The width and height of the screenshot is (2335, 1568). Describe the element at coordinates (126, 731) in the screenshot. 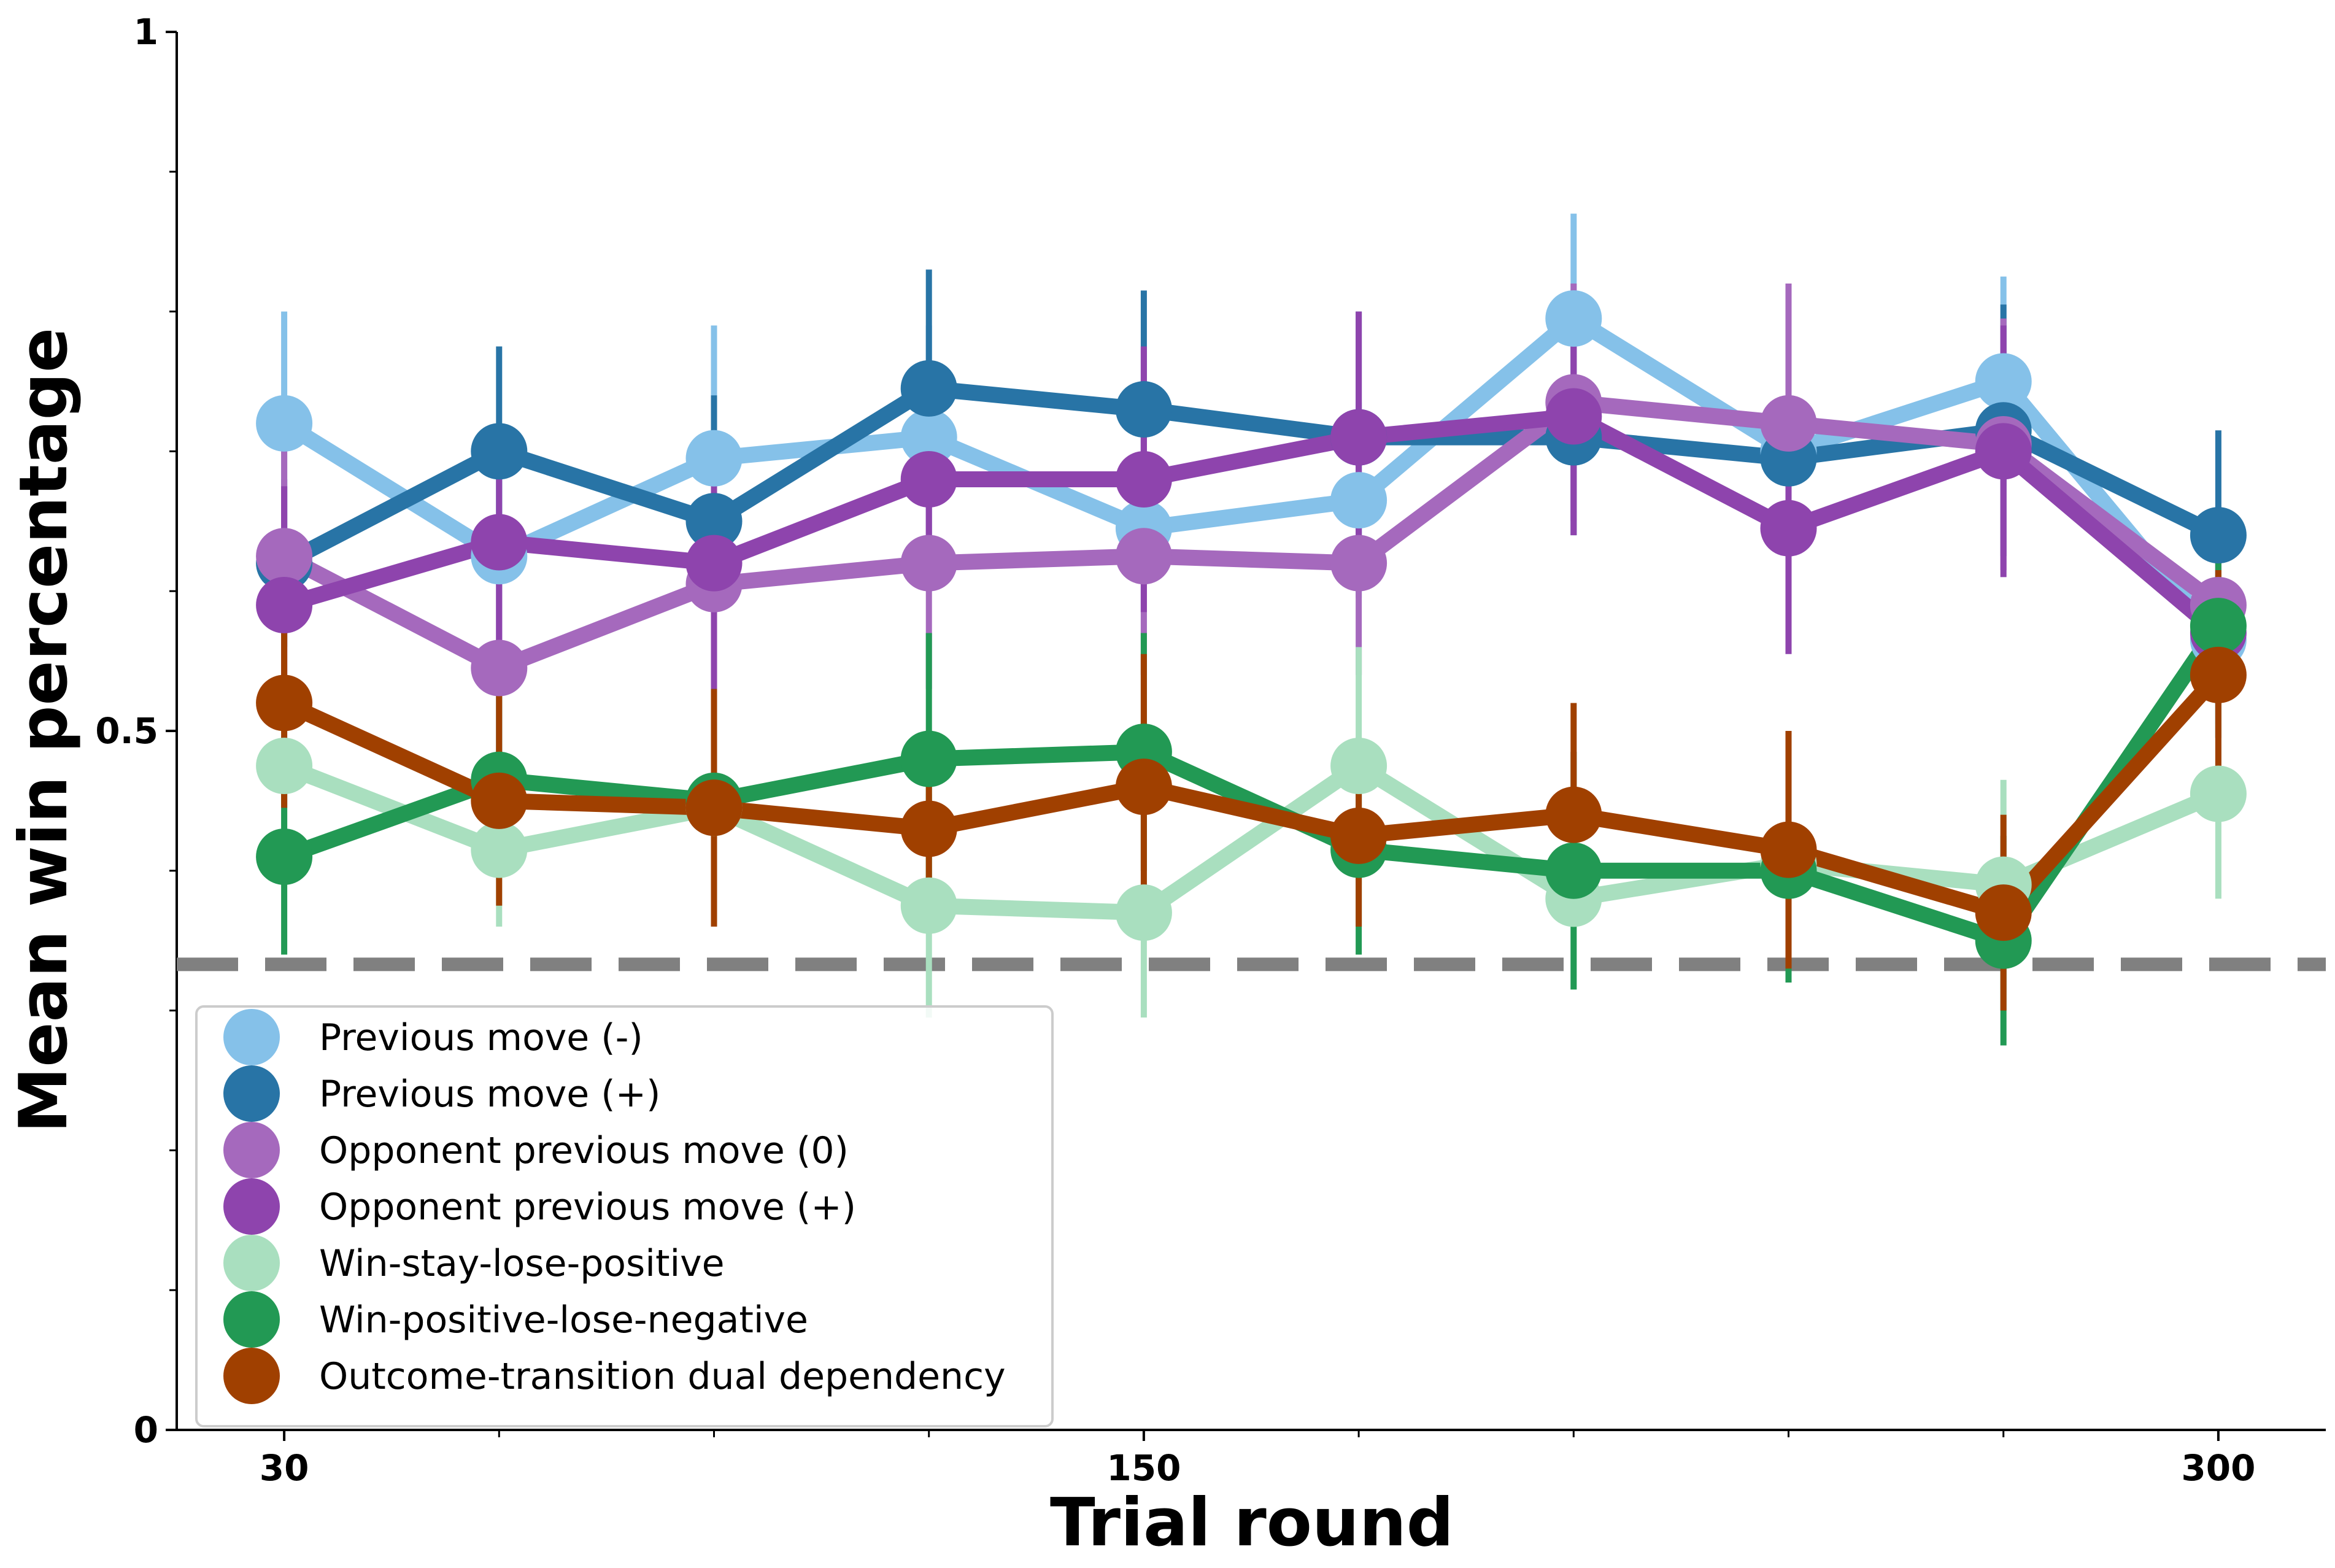

I see `y-tick-label: 0.5` at that location.